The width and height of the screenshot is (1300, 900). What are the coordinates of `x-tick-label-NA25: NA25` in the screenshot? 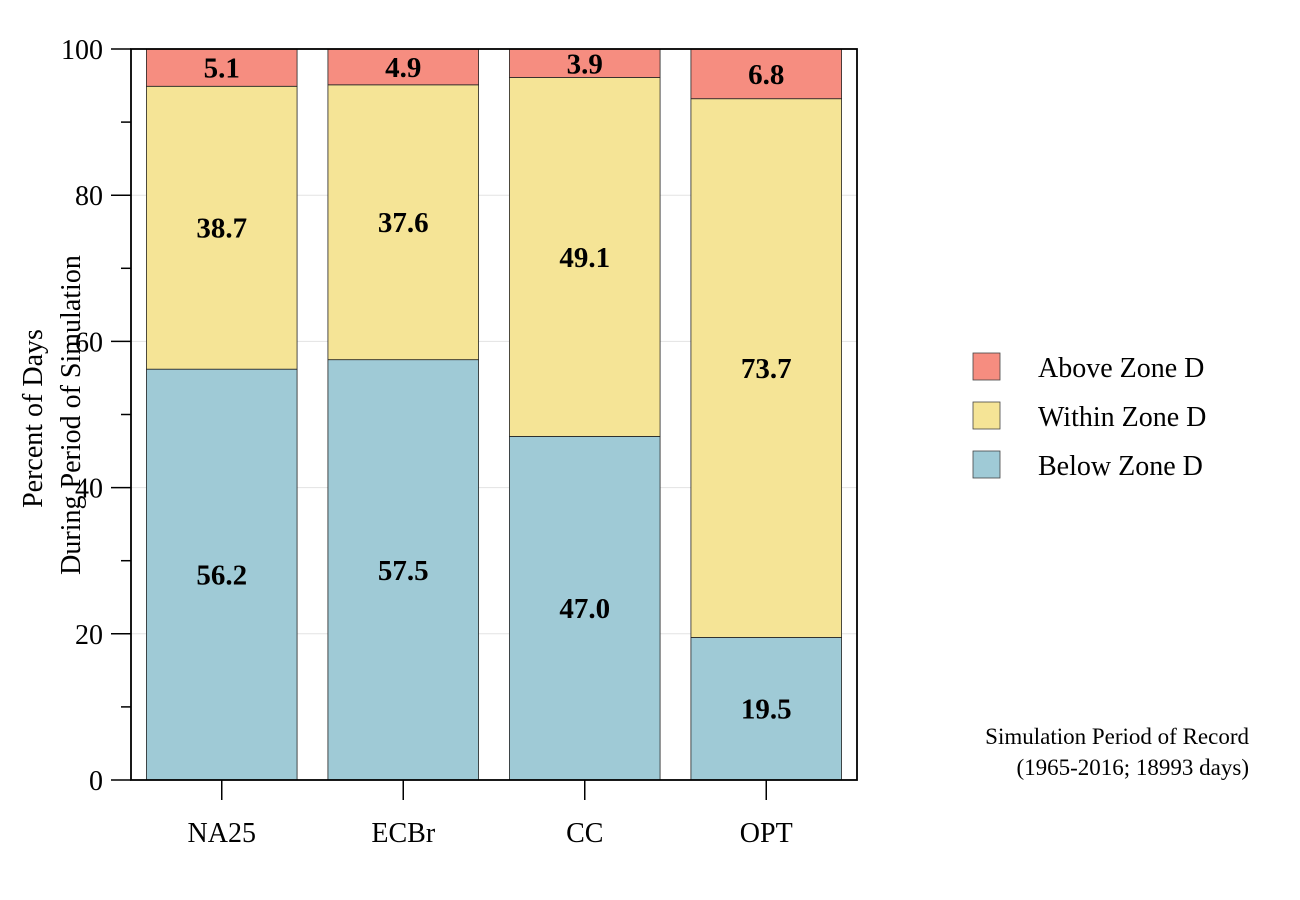 It's located at (222, 833).